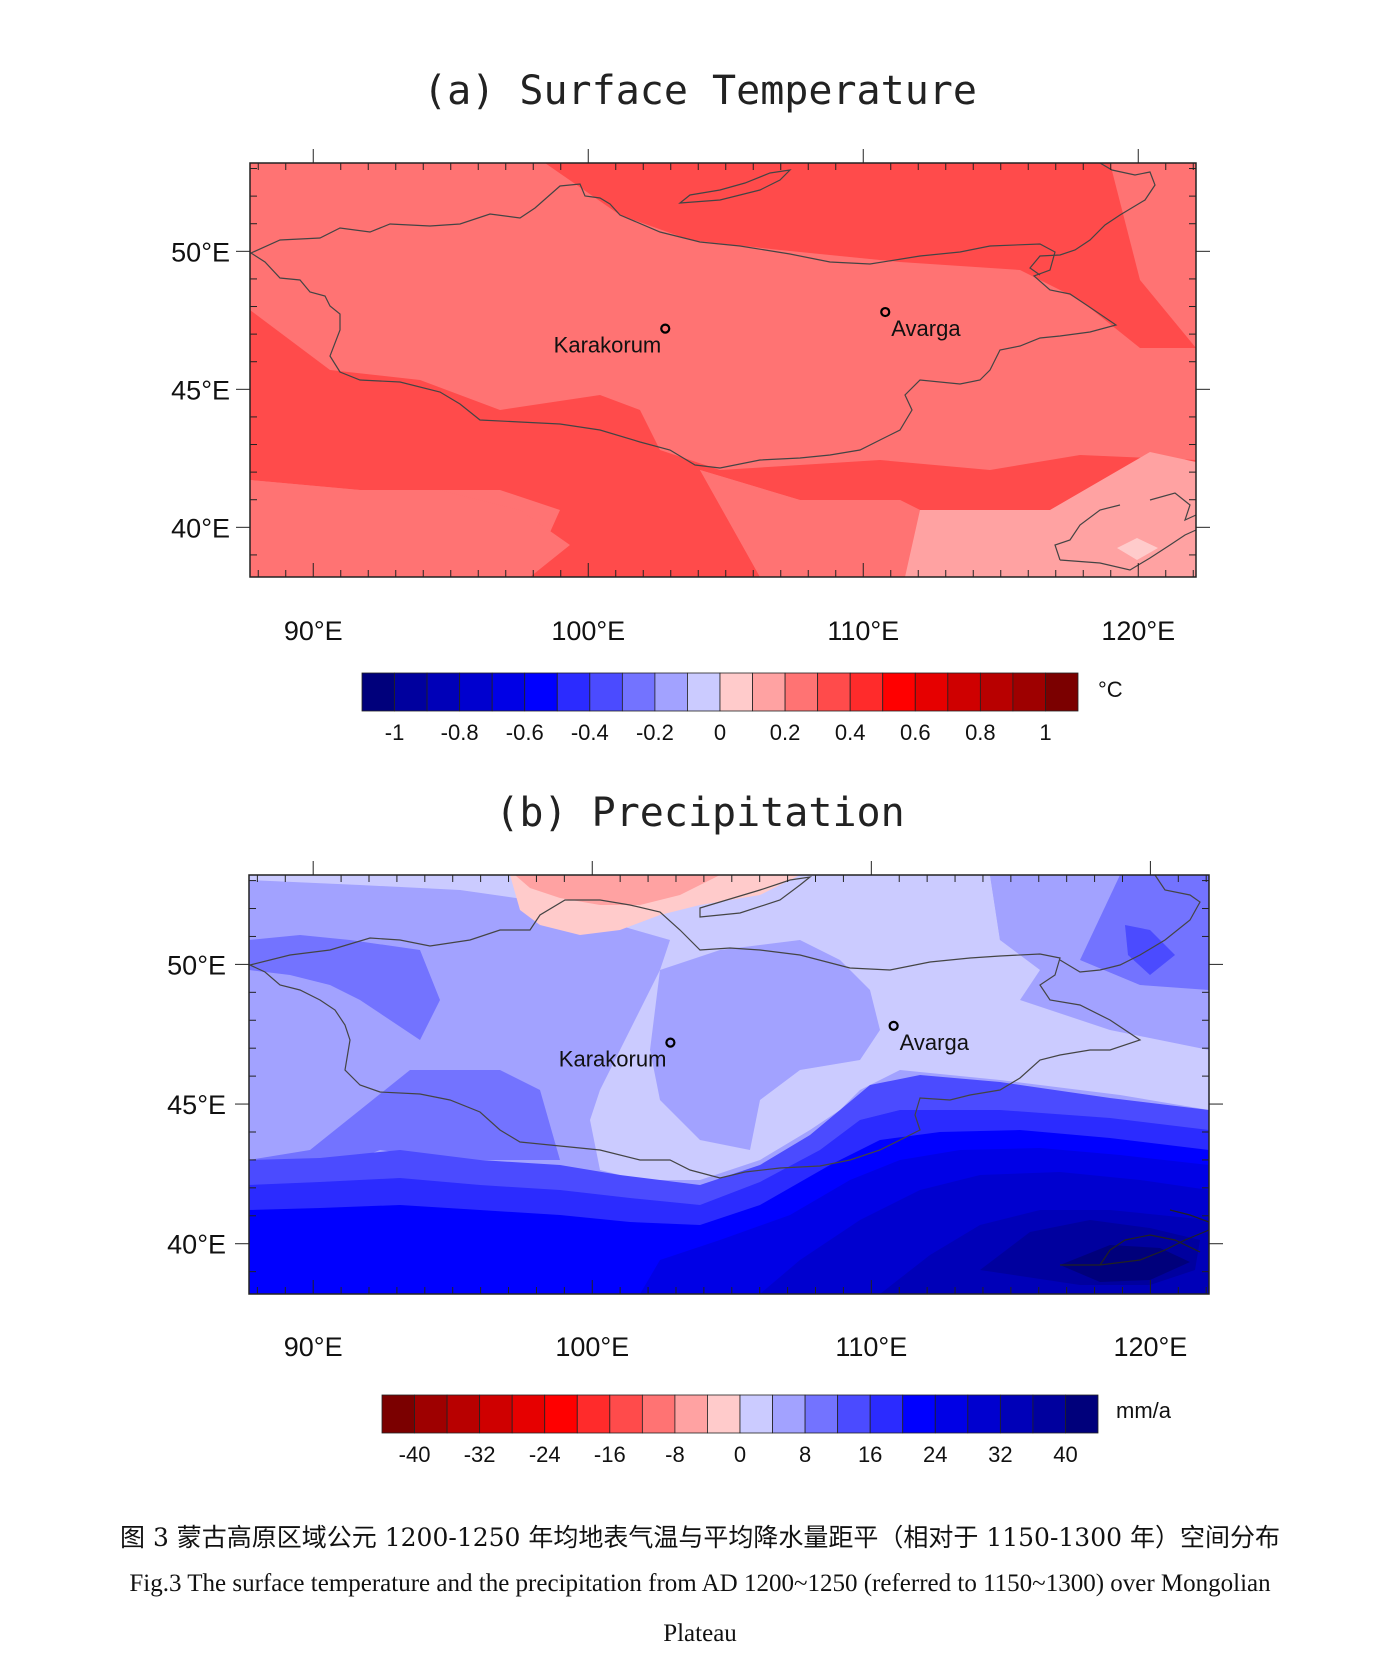 This screenshot has width=1400, height=1680. Describe the element at coordinates (870, 1454) in the screenshot. I see `colorbar-tick-label: 16` at that location.